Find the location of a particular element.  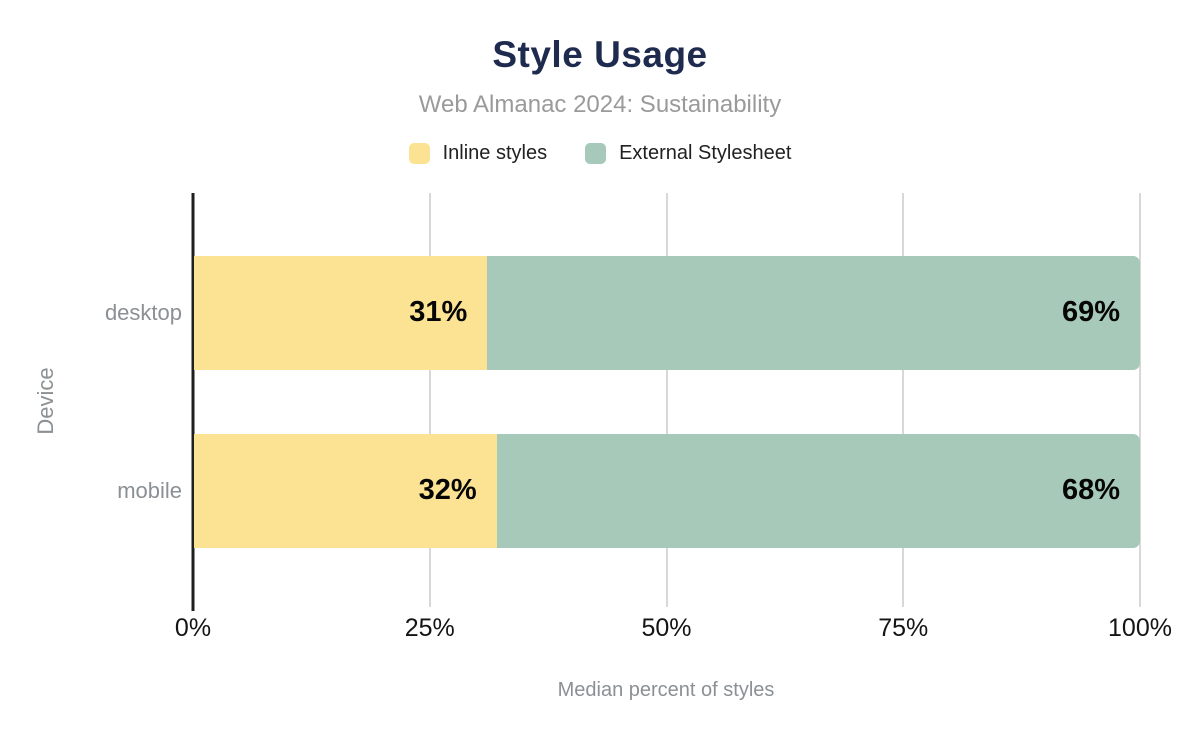

bar-segment-external-stylesheet: 68% is located at coordinates (818, 491).